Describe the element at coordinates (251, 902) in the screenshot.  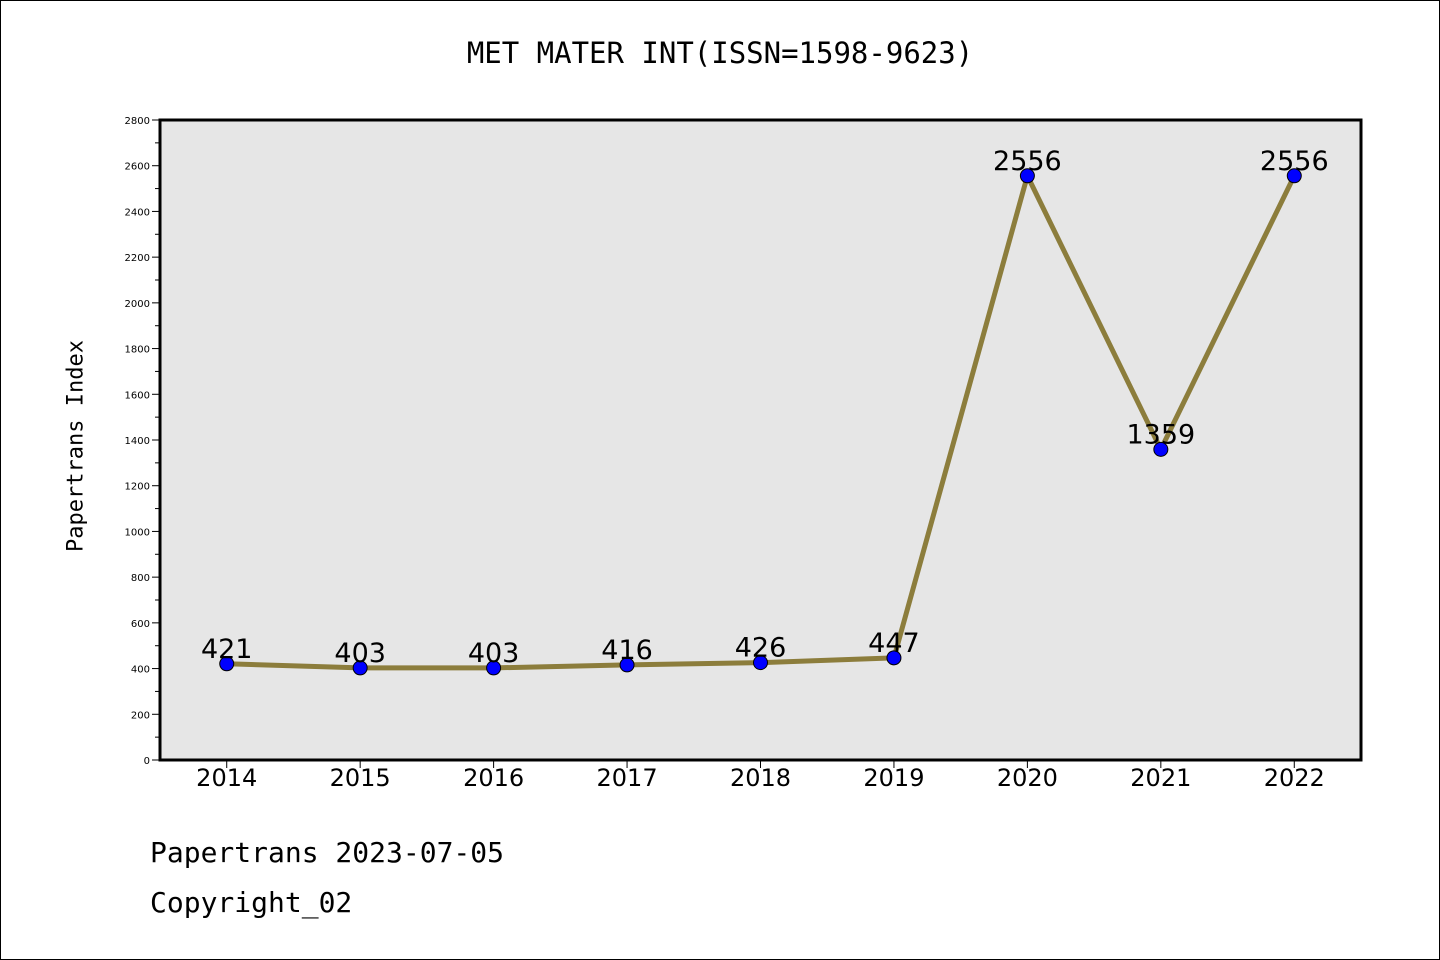
I see `footer-copyright: Copyright_02` at that location.